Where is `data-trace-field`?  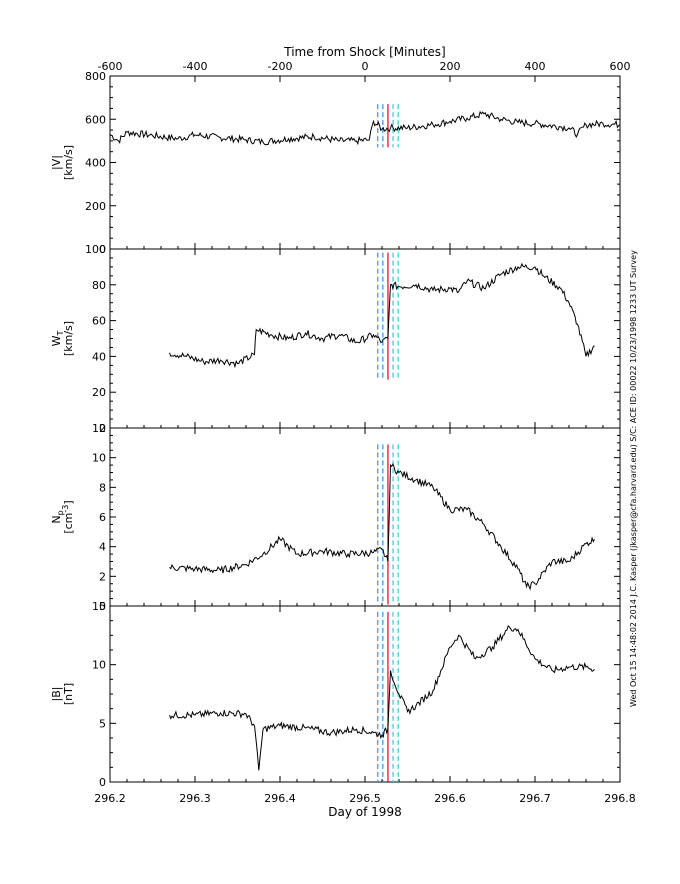
data-trace-field is located at coordinates (382, 698).